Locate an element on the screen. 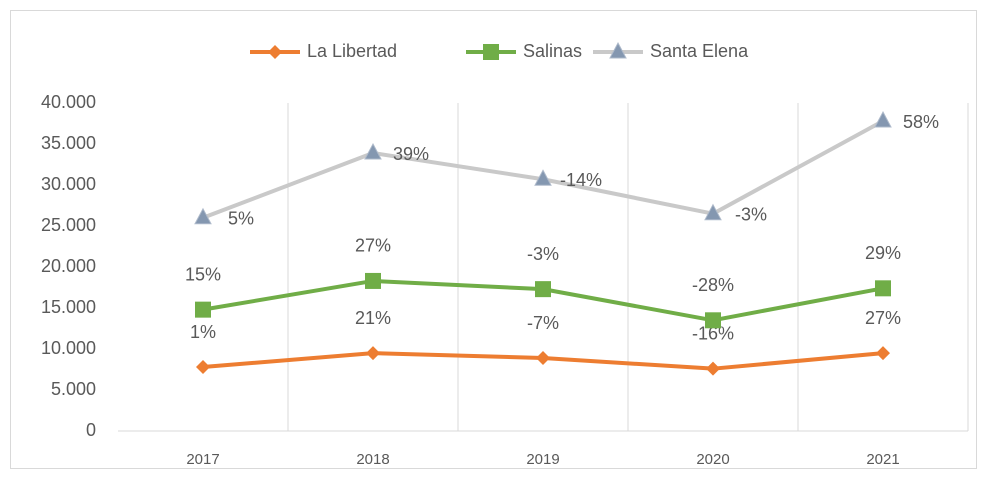  x-tick-label: 2019 is located at coordinates (542, 459).